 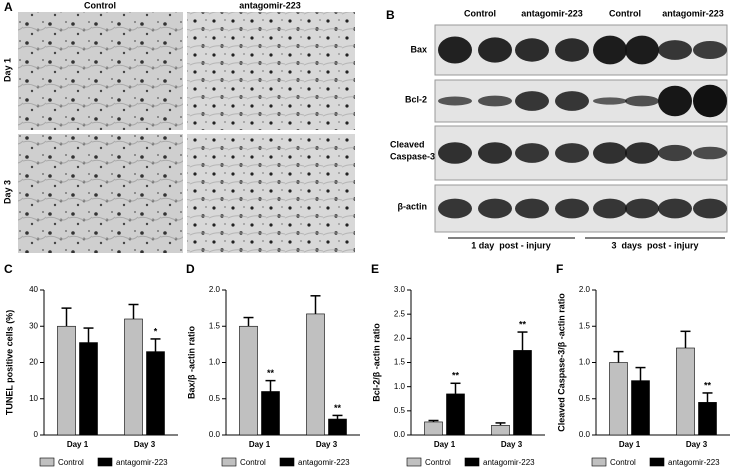 What do you see at coordinates (271, 193) in the screenshot?
I see `micrograph` at bounding box center [271, 193].